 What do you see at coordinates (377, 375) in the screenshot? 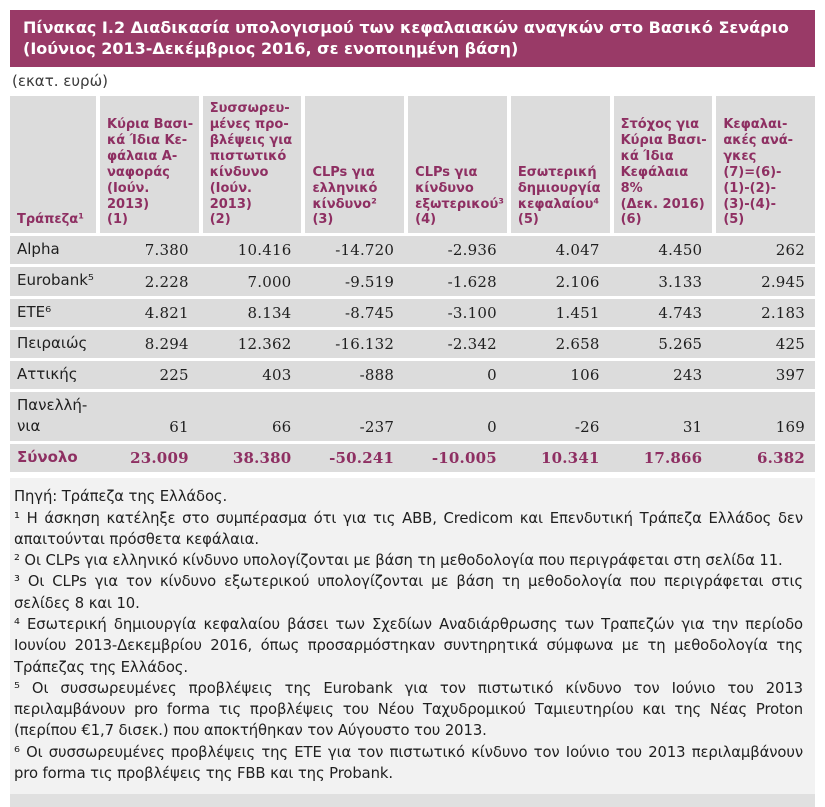
I see `cell-value: -888` at bounding box center [377, 375].